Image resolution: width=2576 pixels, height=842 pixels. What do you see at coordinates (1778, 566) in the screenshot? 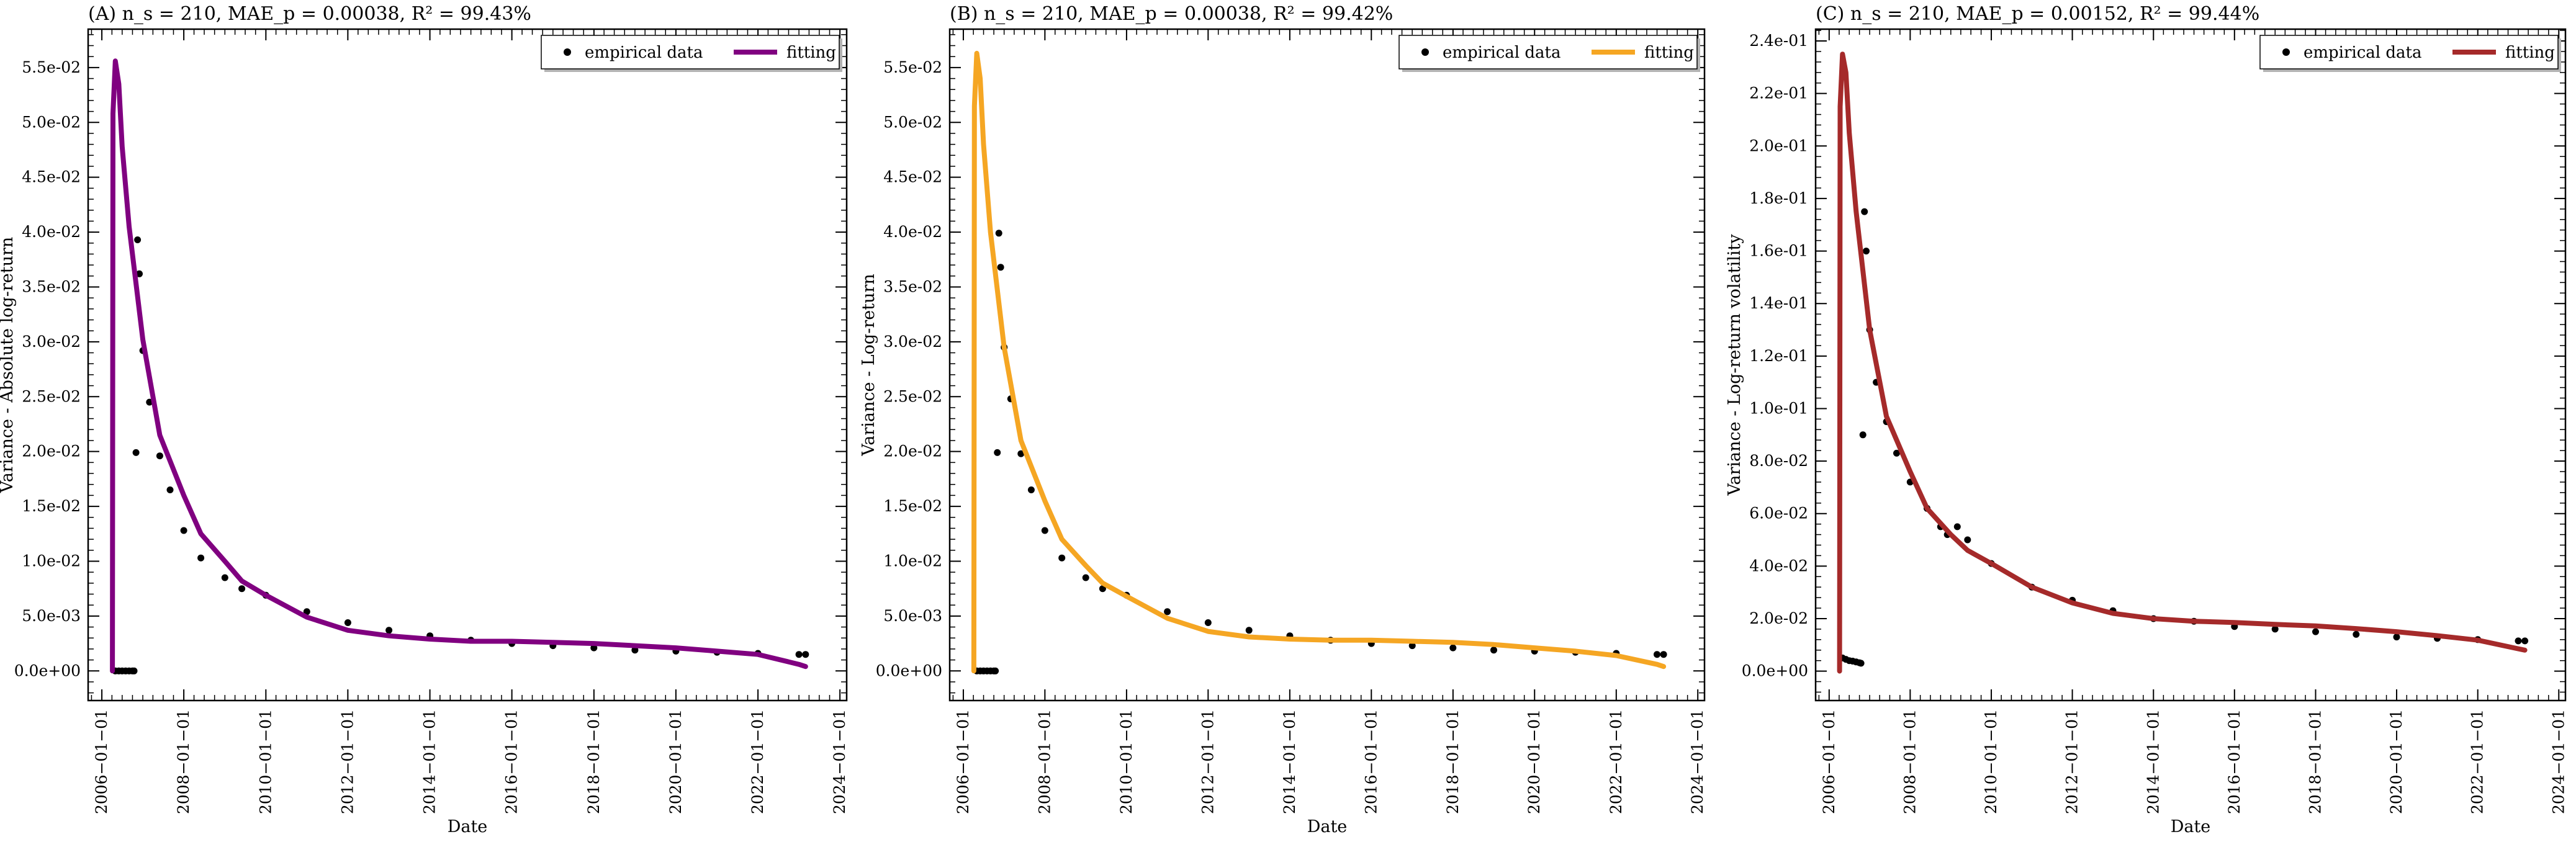
I see `panel-c-y-tick-label: 4.0e-02` at bounding box center [1778, 566].